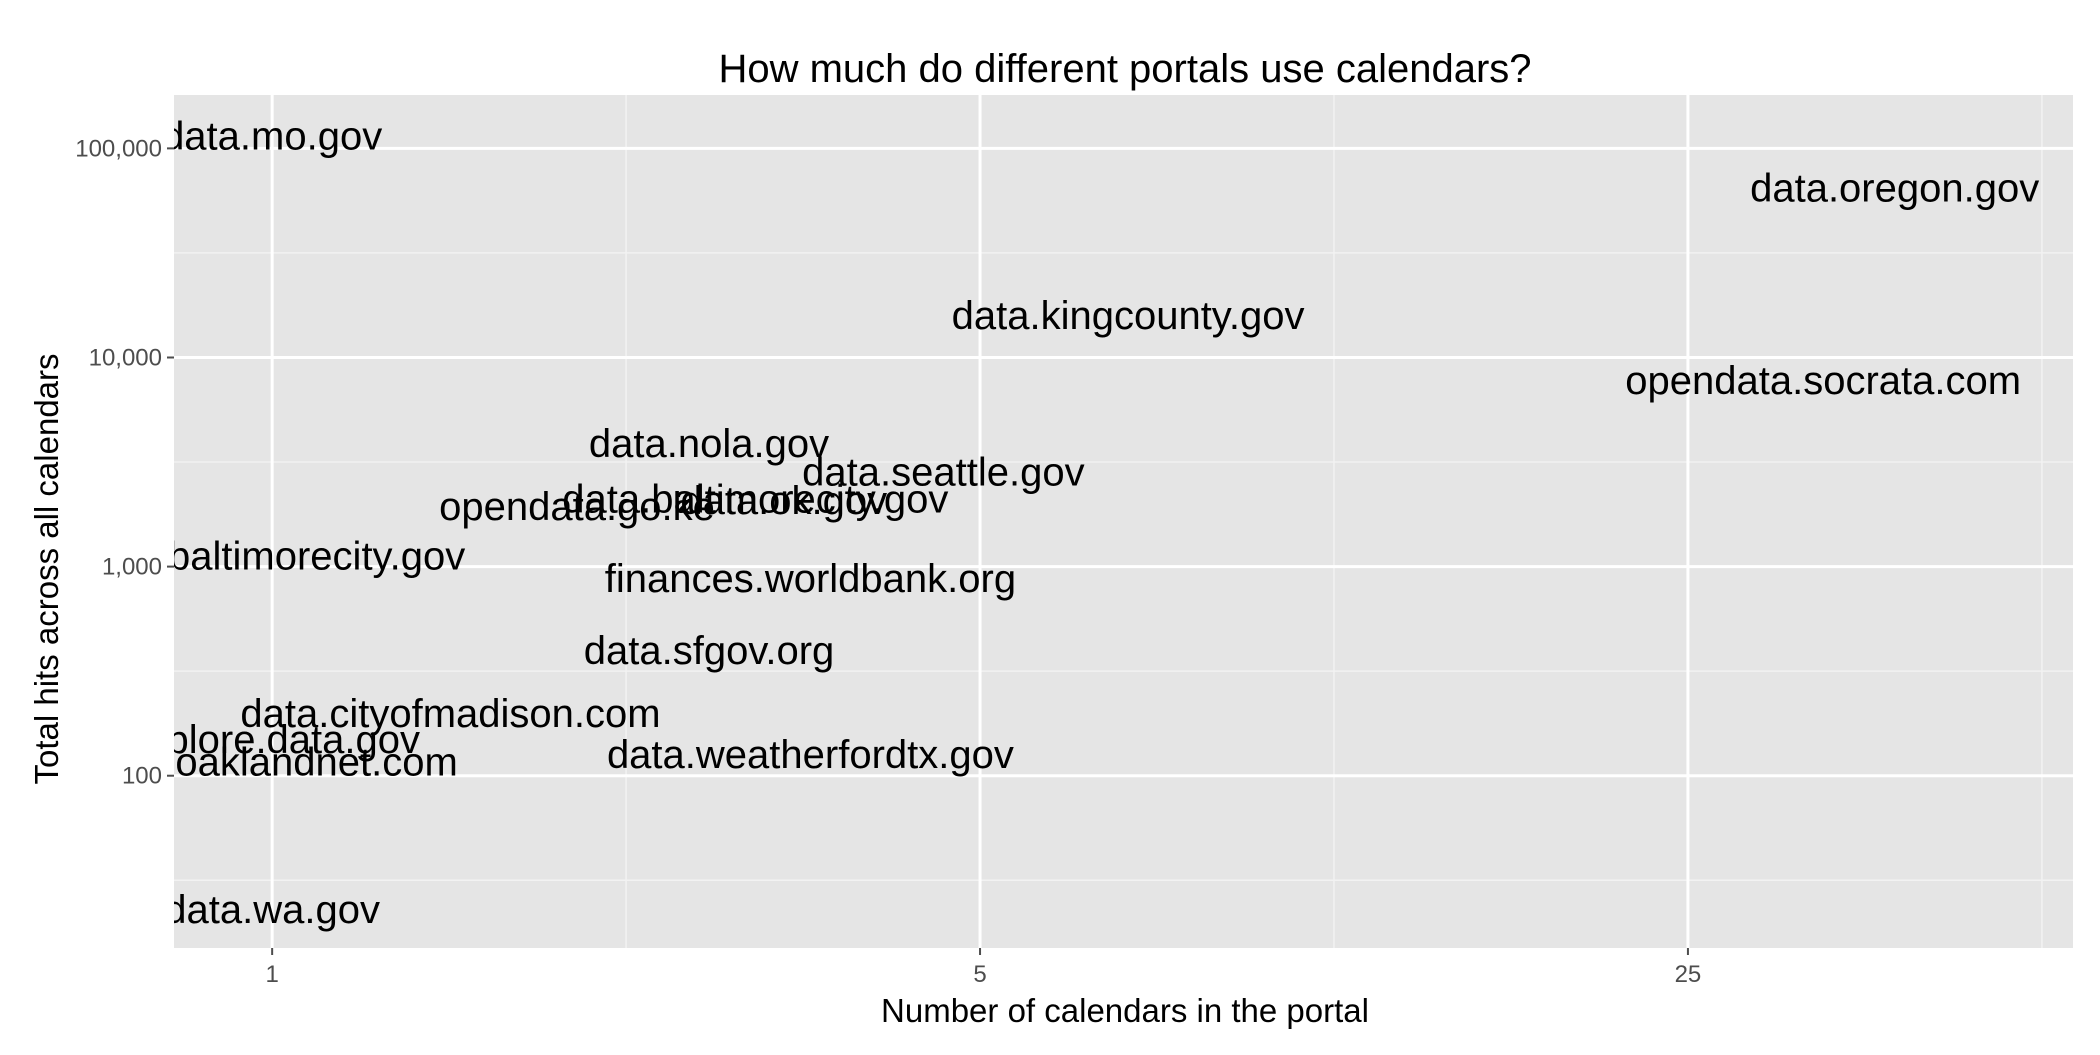 This screenshot has width=2100, height=1055. What do you see at coordinates (450, 714) in the screenshot?
I see `point-label: data.cityofmadison.com` at bounding box center [450, 714].